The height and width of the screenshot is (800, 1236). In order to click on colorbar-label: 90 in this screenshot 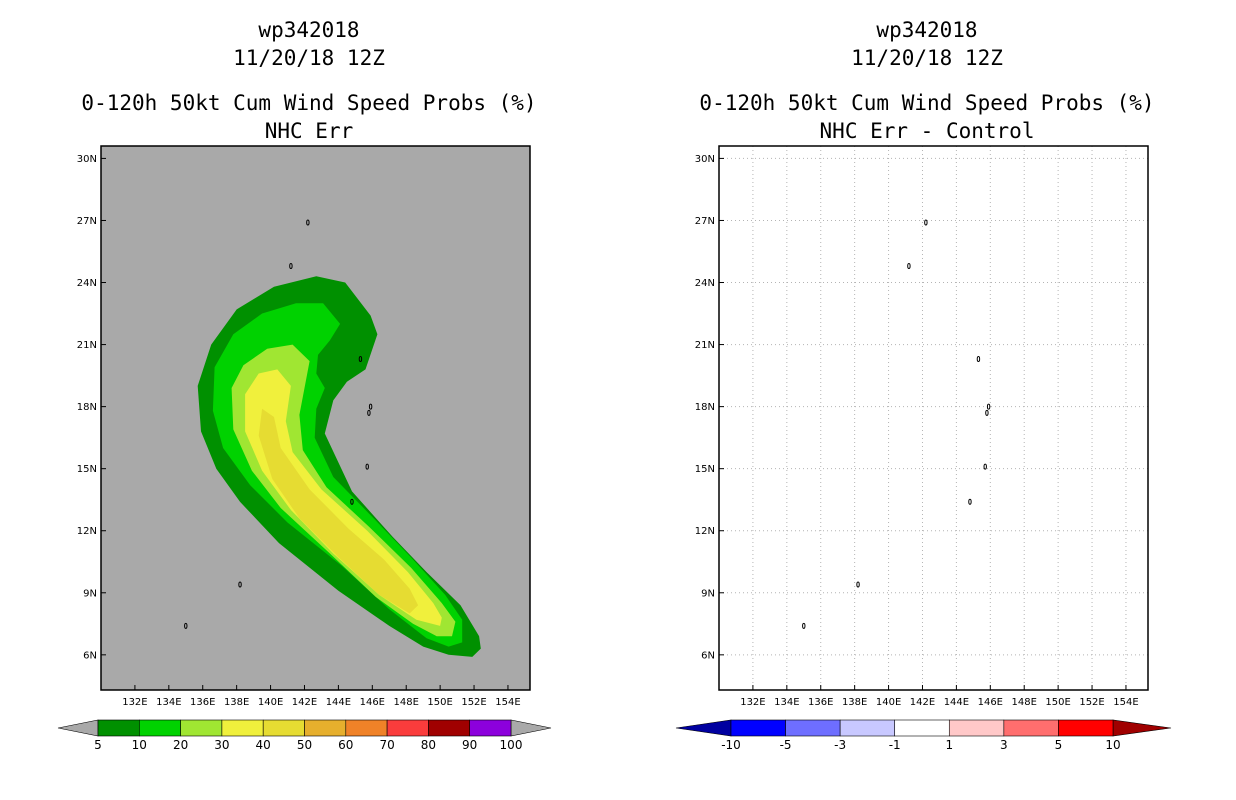, I will do `click(469, 745)`.